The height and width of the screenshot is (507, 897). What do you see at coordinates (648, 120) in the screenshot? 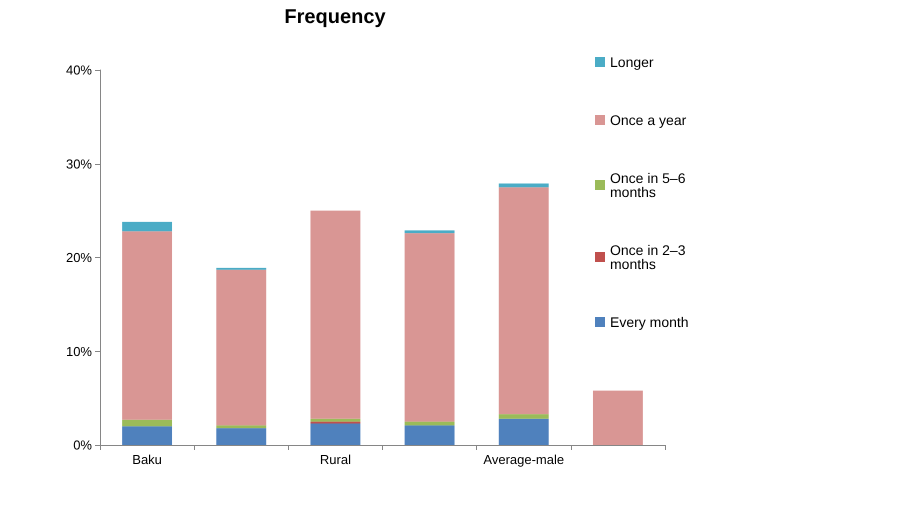
I see `legend-label: Once a year` at bounding box center [648, 120].